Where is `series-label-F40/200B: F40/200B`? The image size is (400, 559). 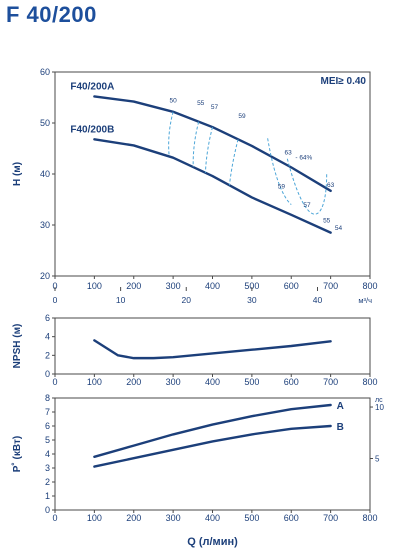 series-label-F40/200B: F40/200B is located at coordinates (92, 129).